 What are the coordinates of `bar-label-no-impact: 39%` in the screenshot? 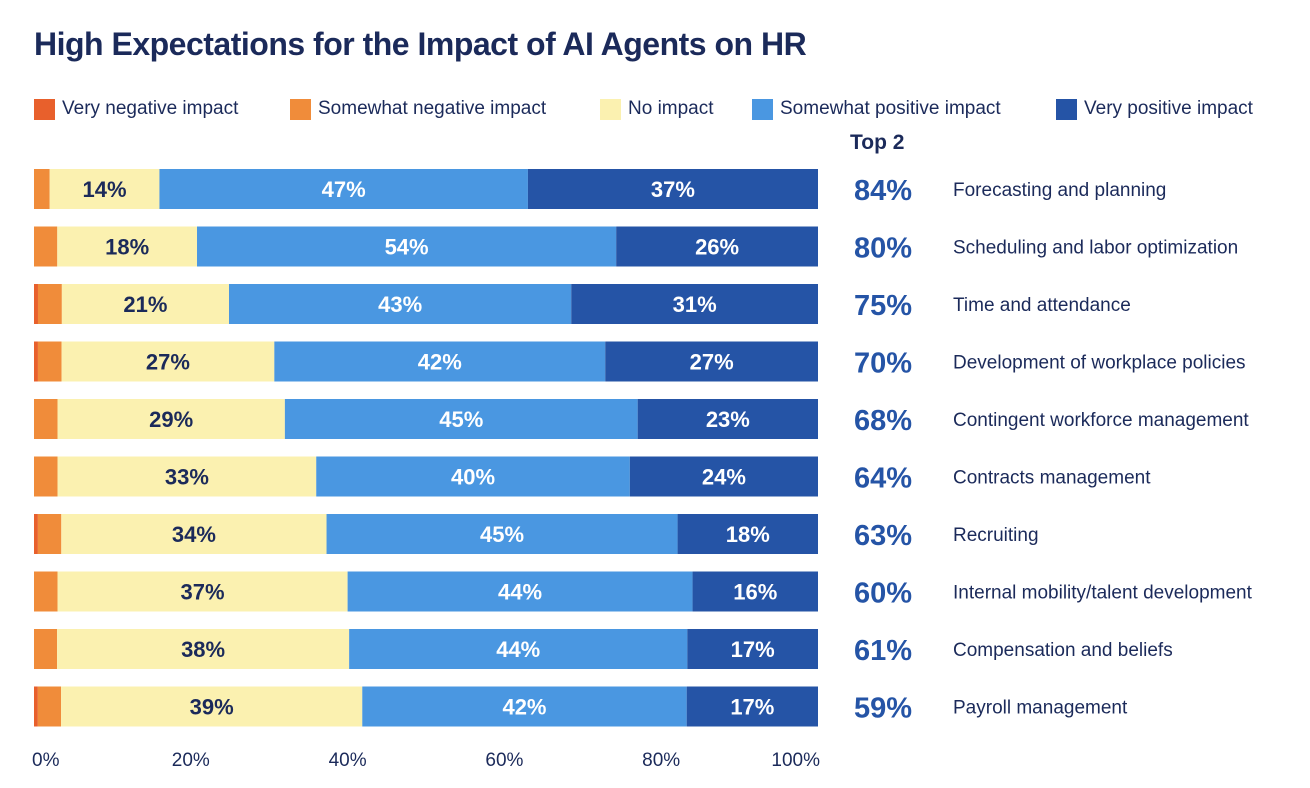 It's located at (212, 707).